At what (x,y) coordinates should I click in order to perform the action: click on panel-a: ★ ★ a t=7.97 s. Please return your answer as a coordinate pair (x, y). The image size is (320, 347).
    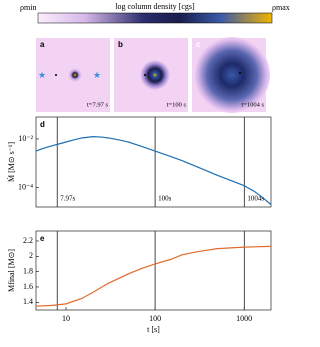
    Looking at the image, I should click on (73, 75).